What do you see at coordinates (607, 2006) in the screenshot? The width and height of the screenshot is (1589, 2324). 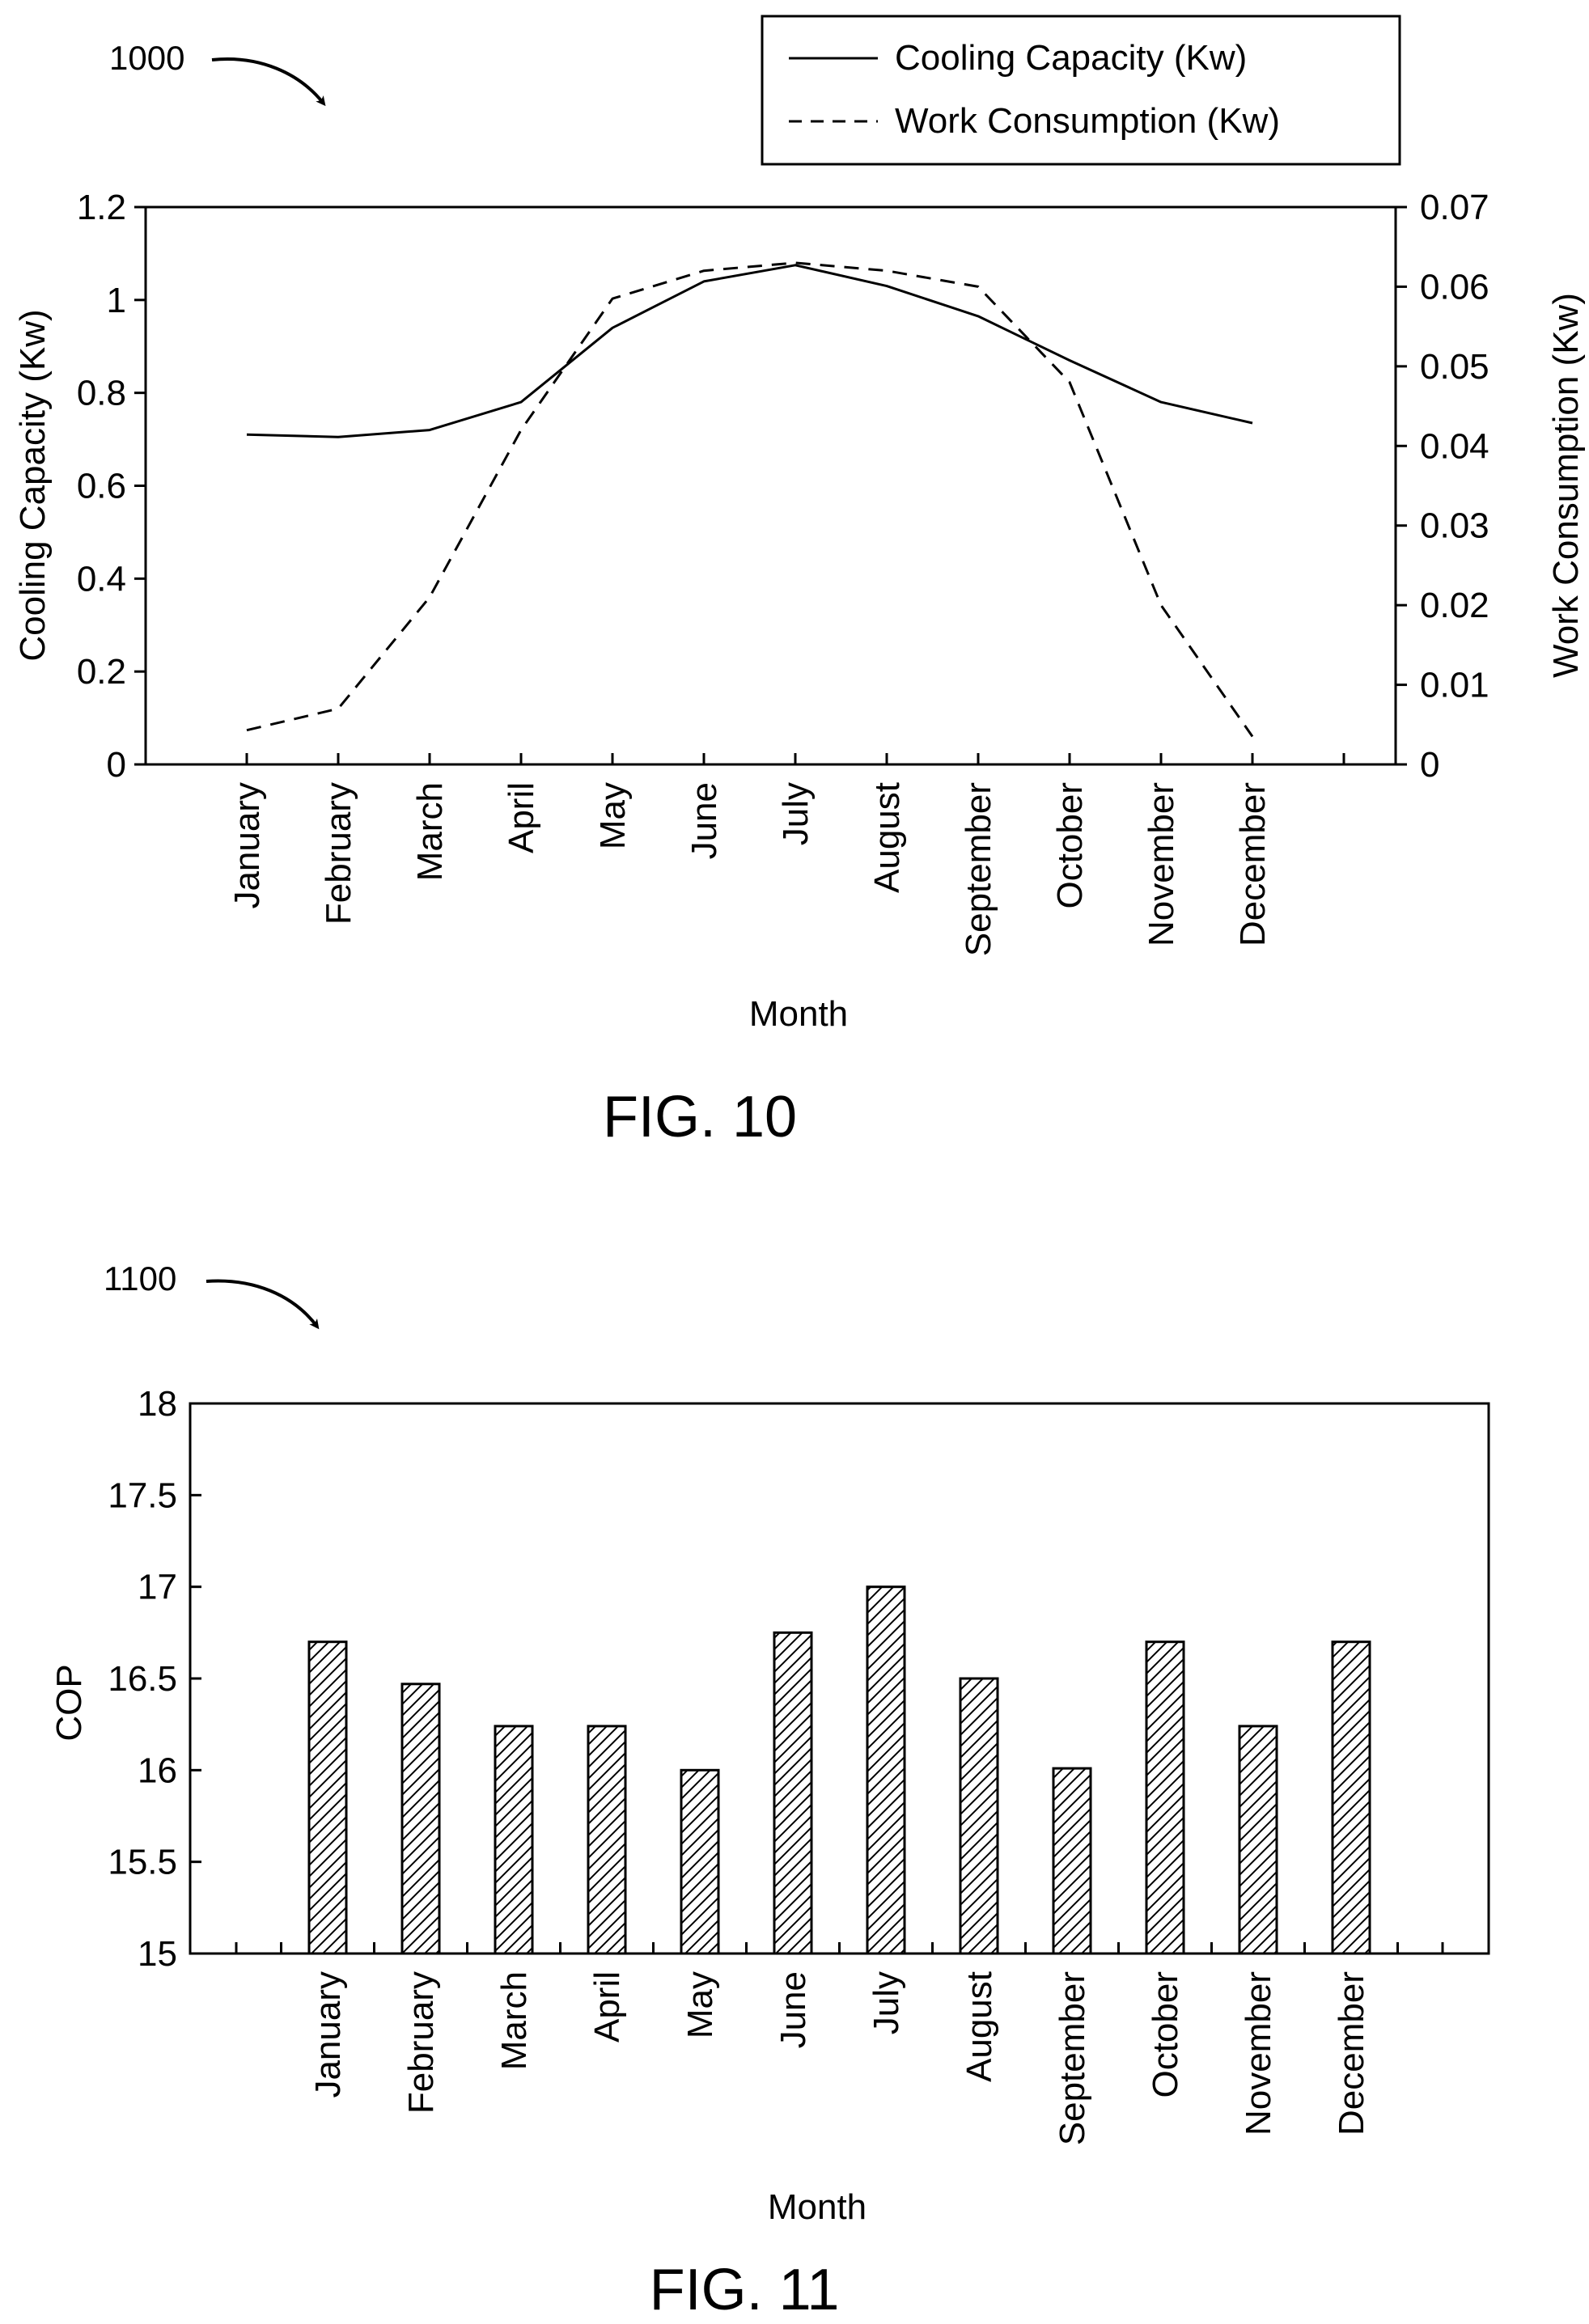 I see `fig11-x-tick-label: April` at bounding box center [607, 2006].